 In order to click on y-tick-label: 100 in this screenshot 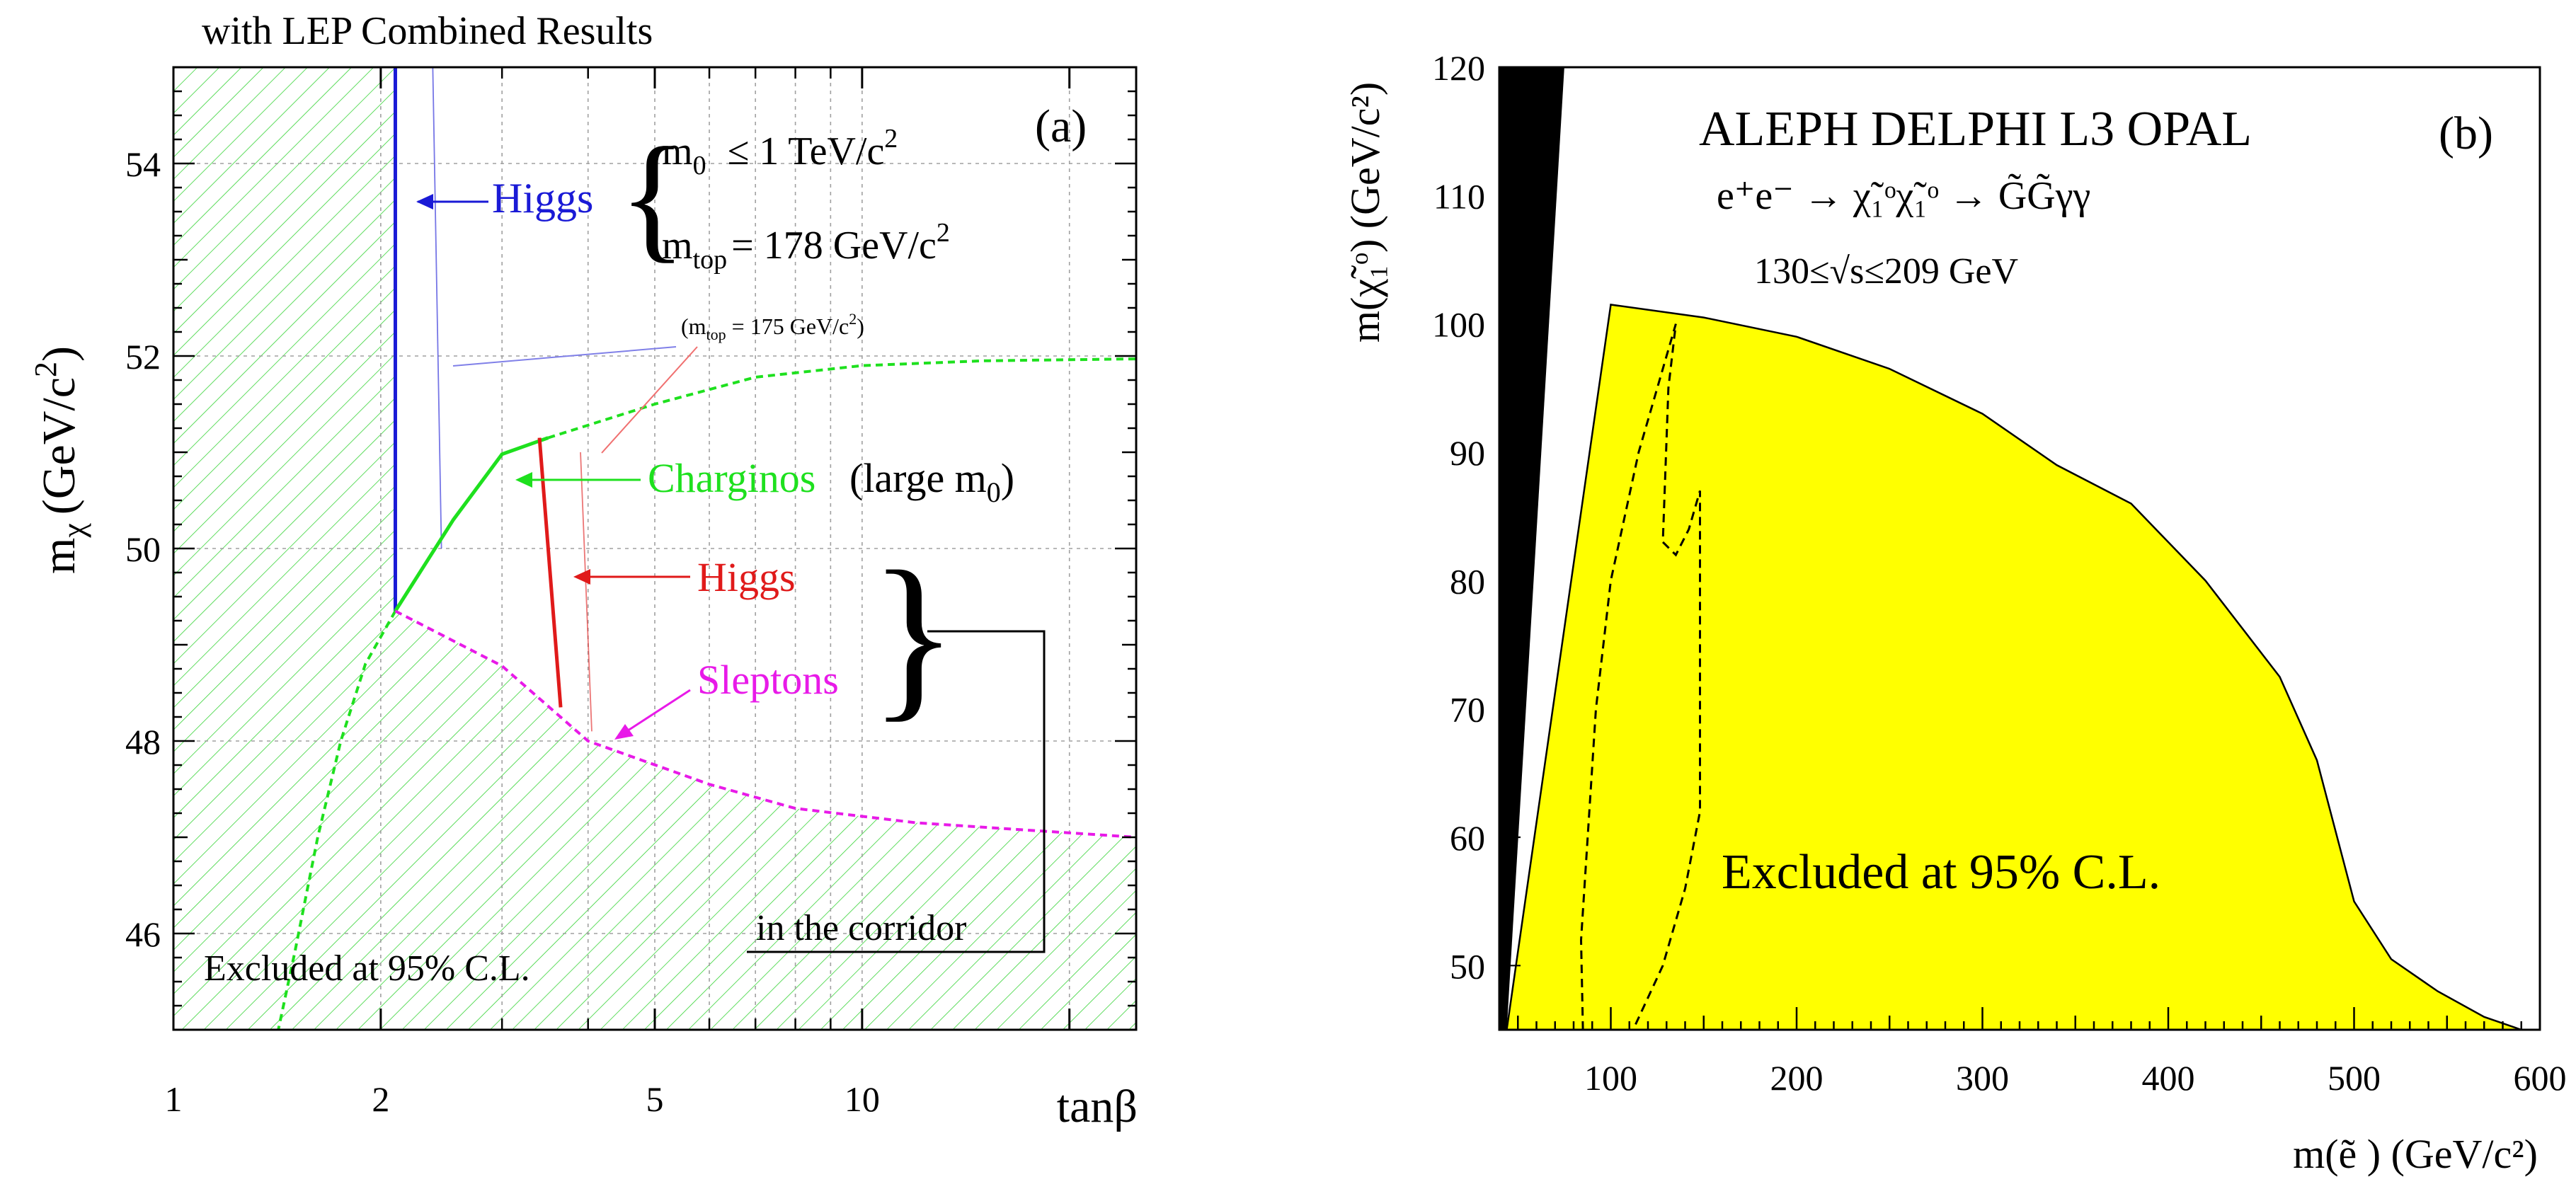, I will do `click(1458, 325)`.